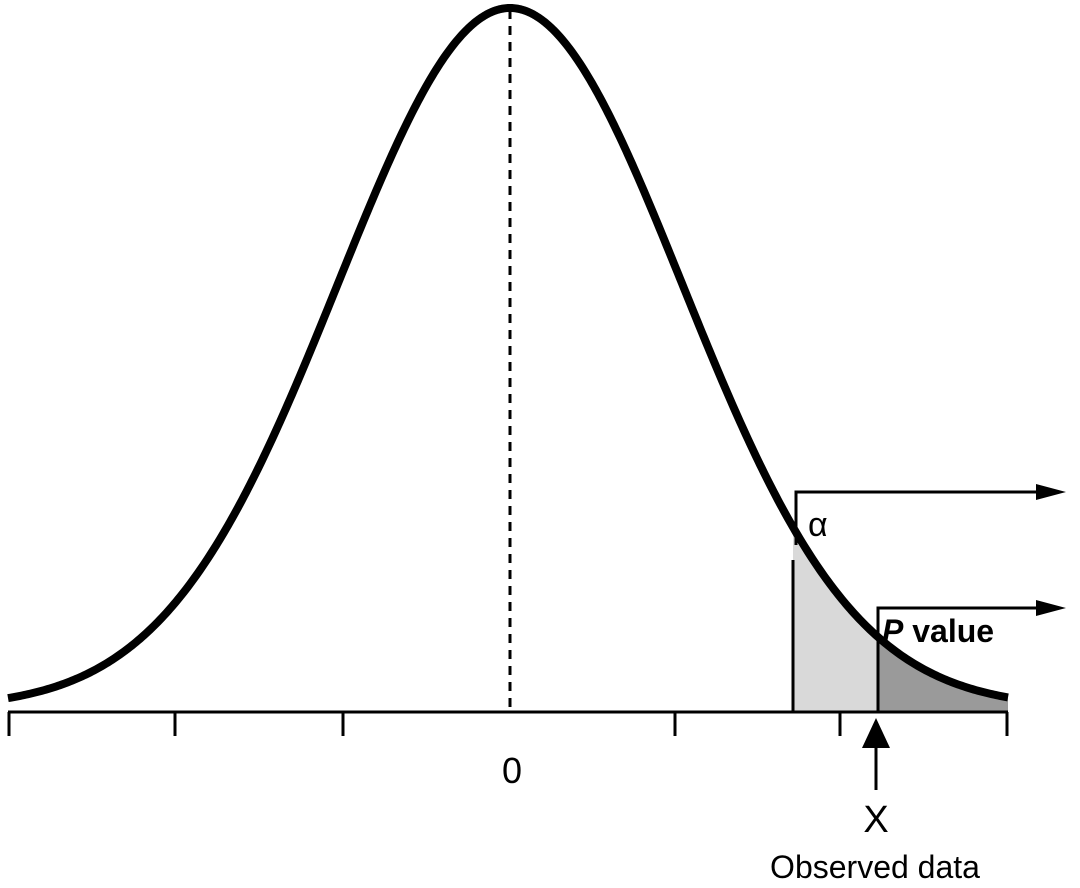  Describe the element at coordinates (953, 631) in the screenshot. I see `p-word: value` at that location.